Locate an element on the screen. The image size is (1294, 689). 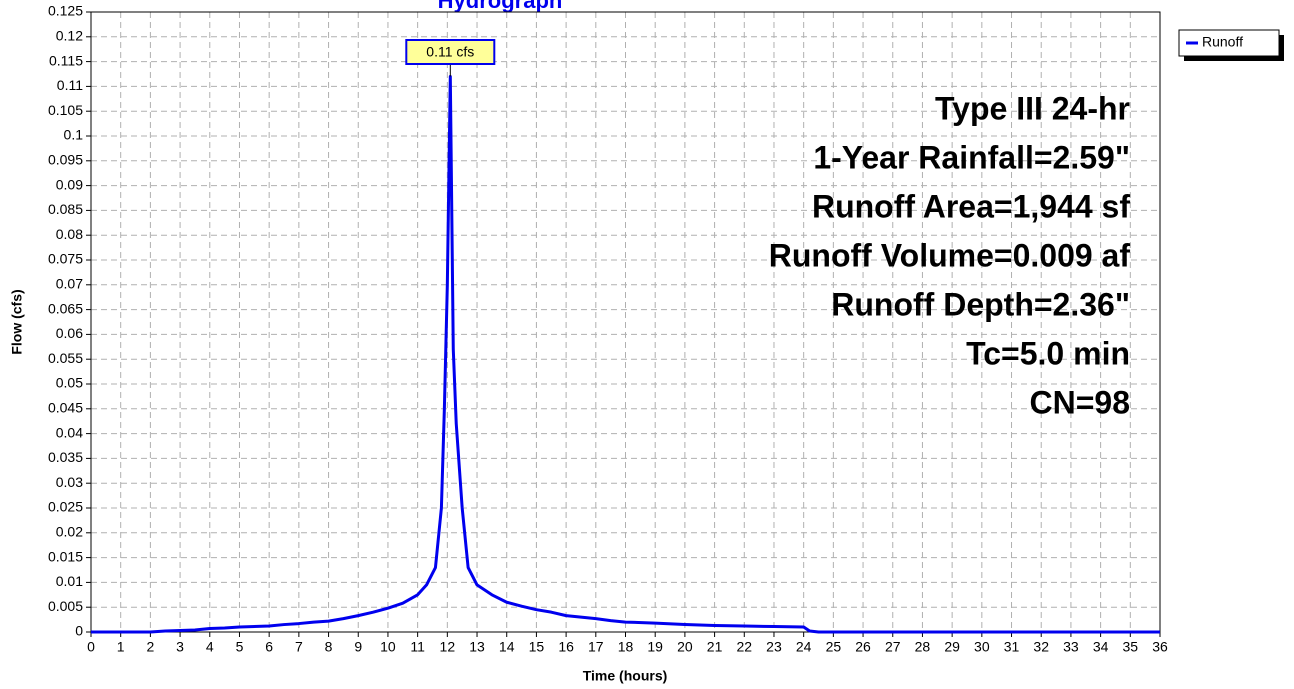
x-tick-label: 26 is located at coordinates (863, 647).